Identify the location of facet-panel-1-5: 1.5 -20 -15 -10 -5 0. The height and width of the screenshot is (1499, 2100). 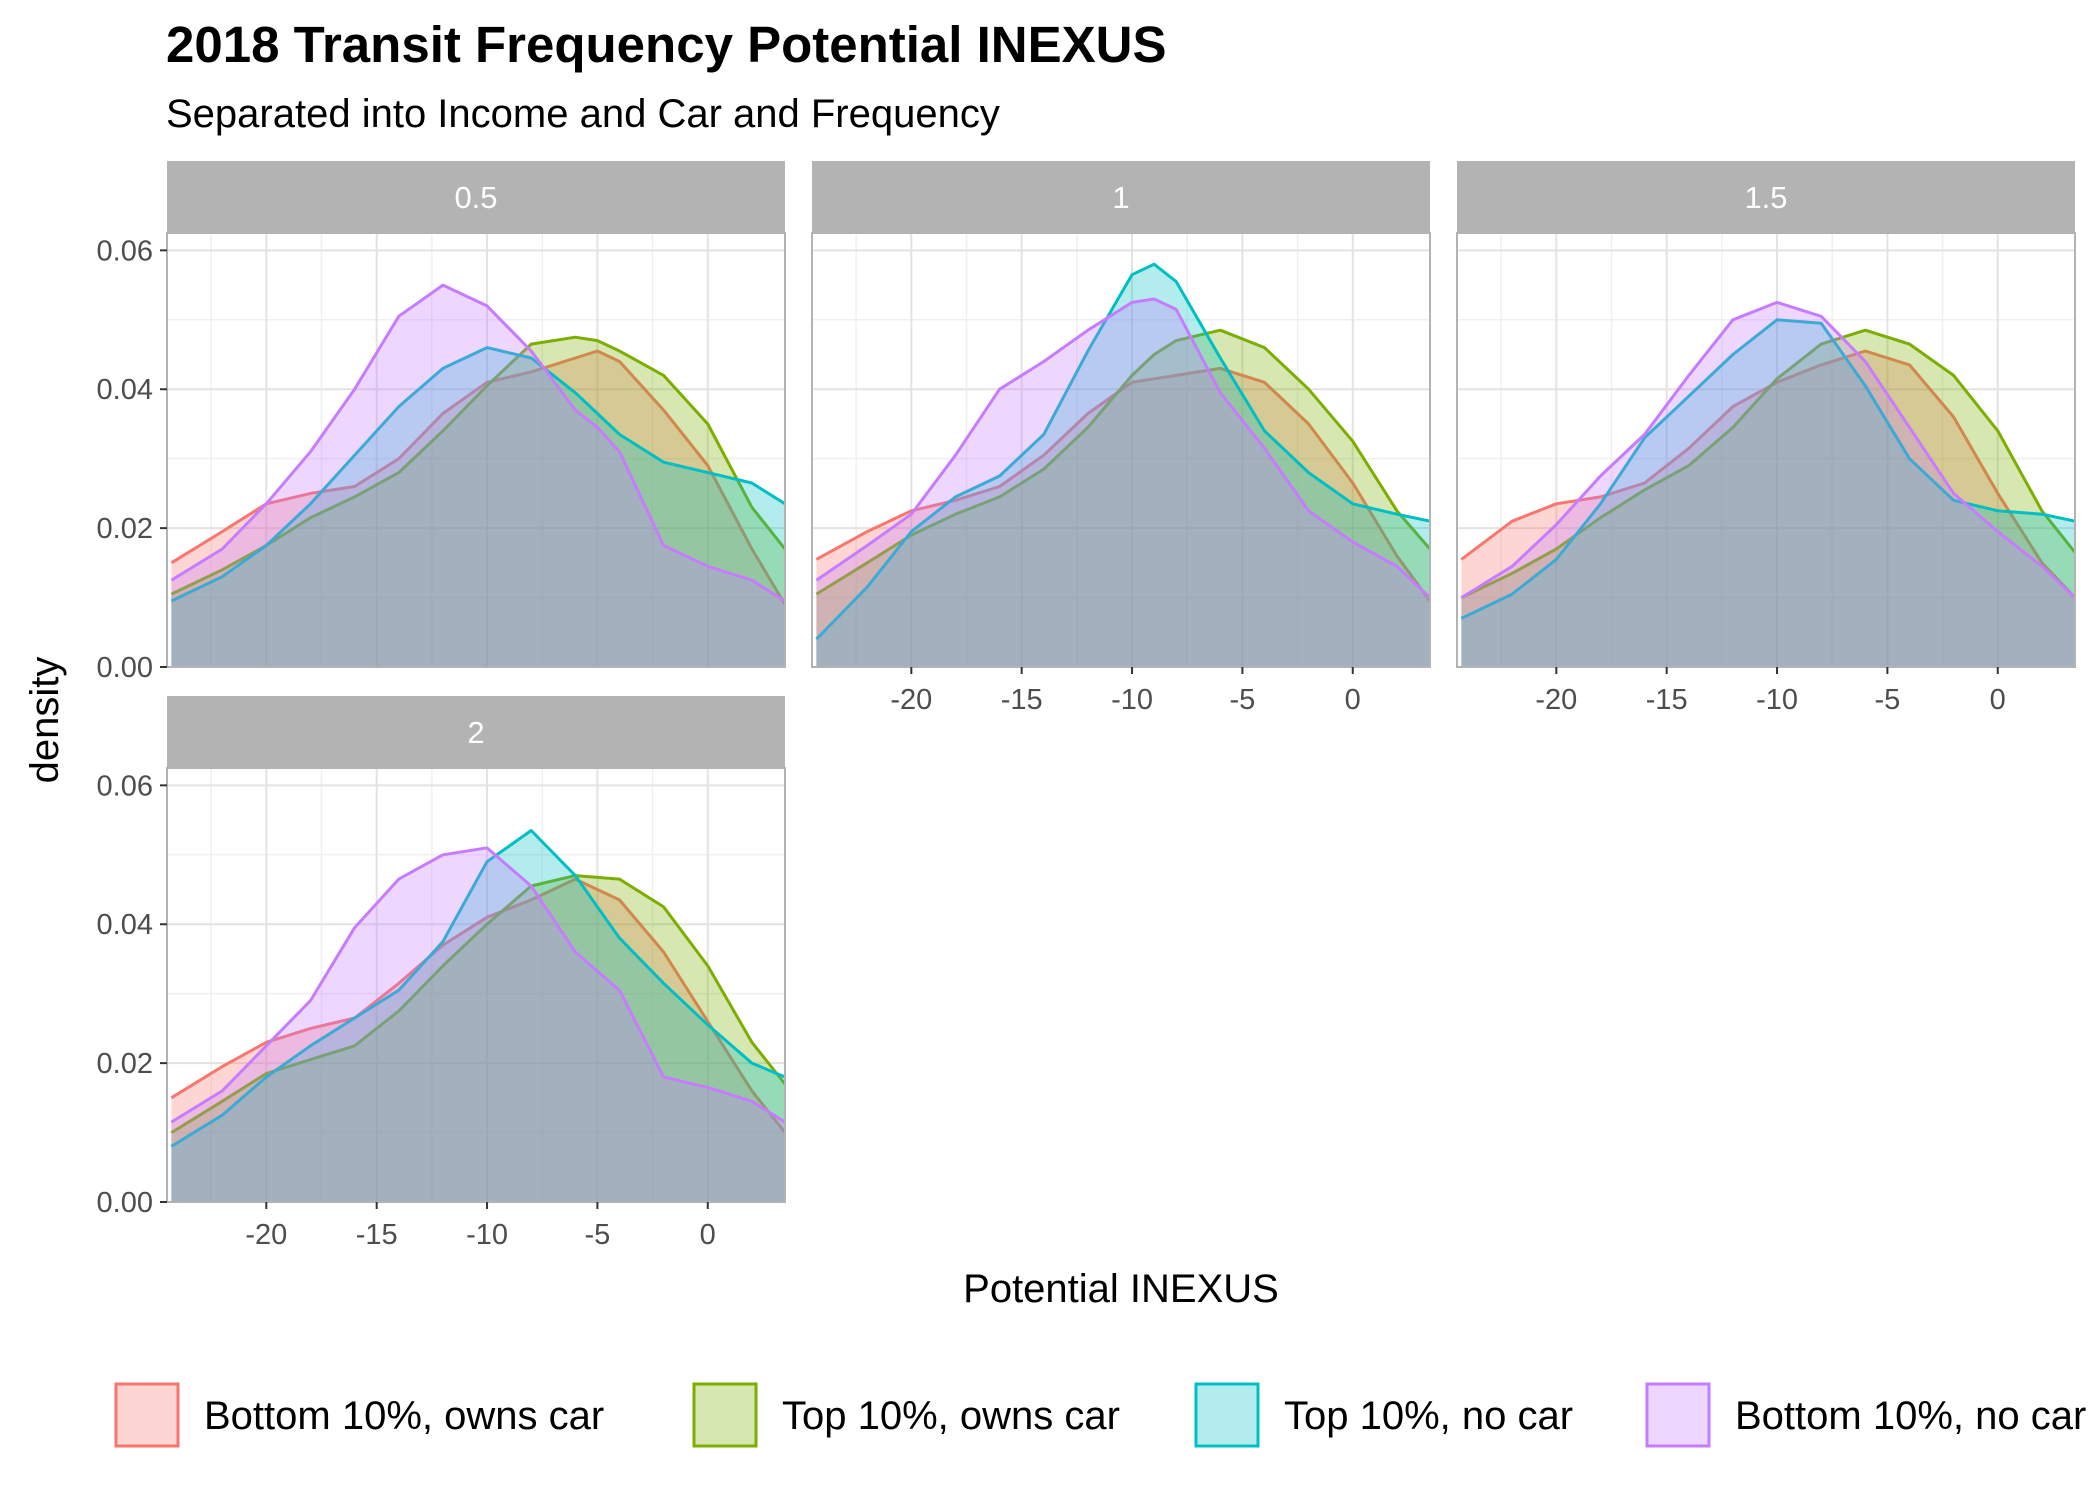
(1766, 438).